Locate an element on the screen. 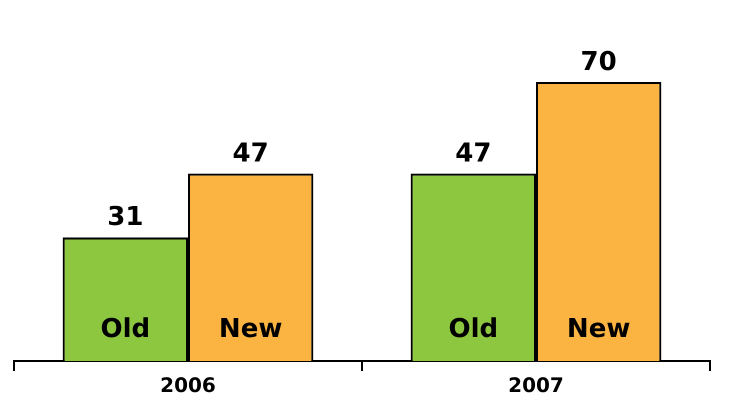  data-label: 31 is located at coordinates (125, 217).